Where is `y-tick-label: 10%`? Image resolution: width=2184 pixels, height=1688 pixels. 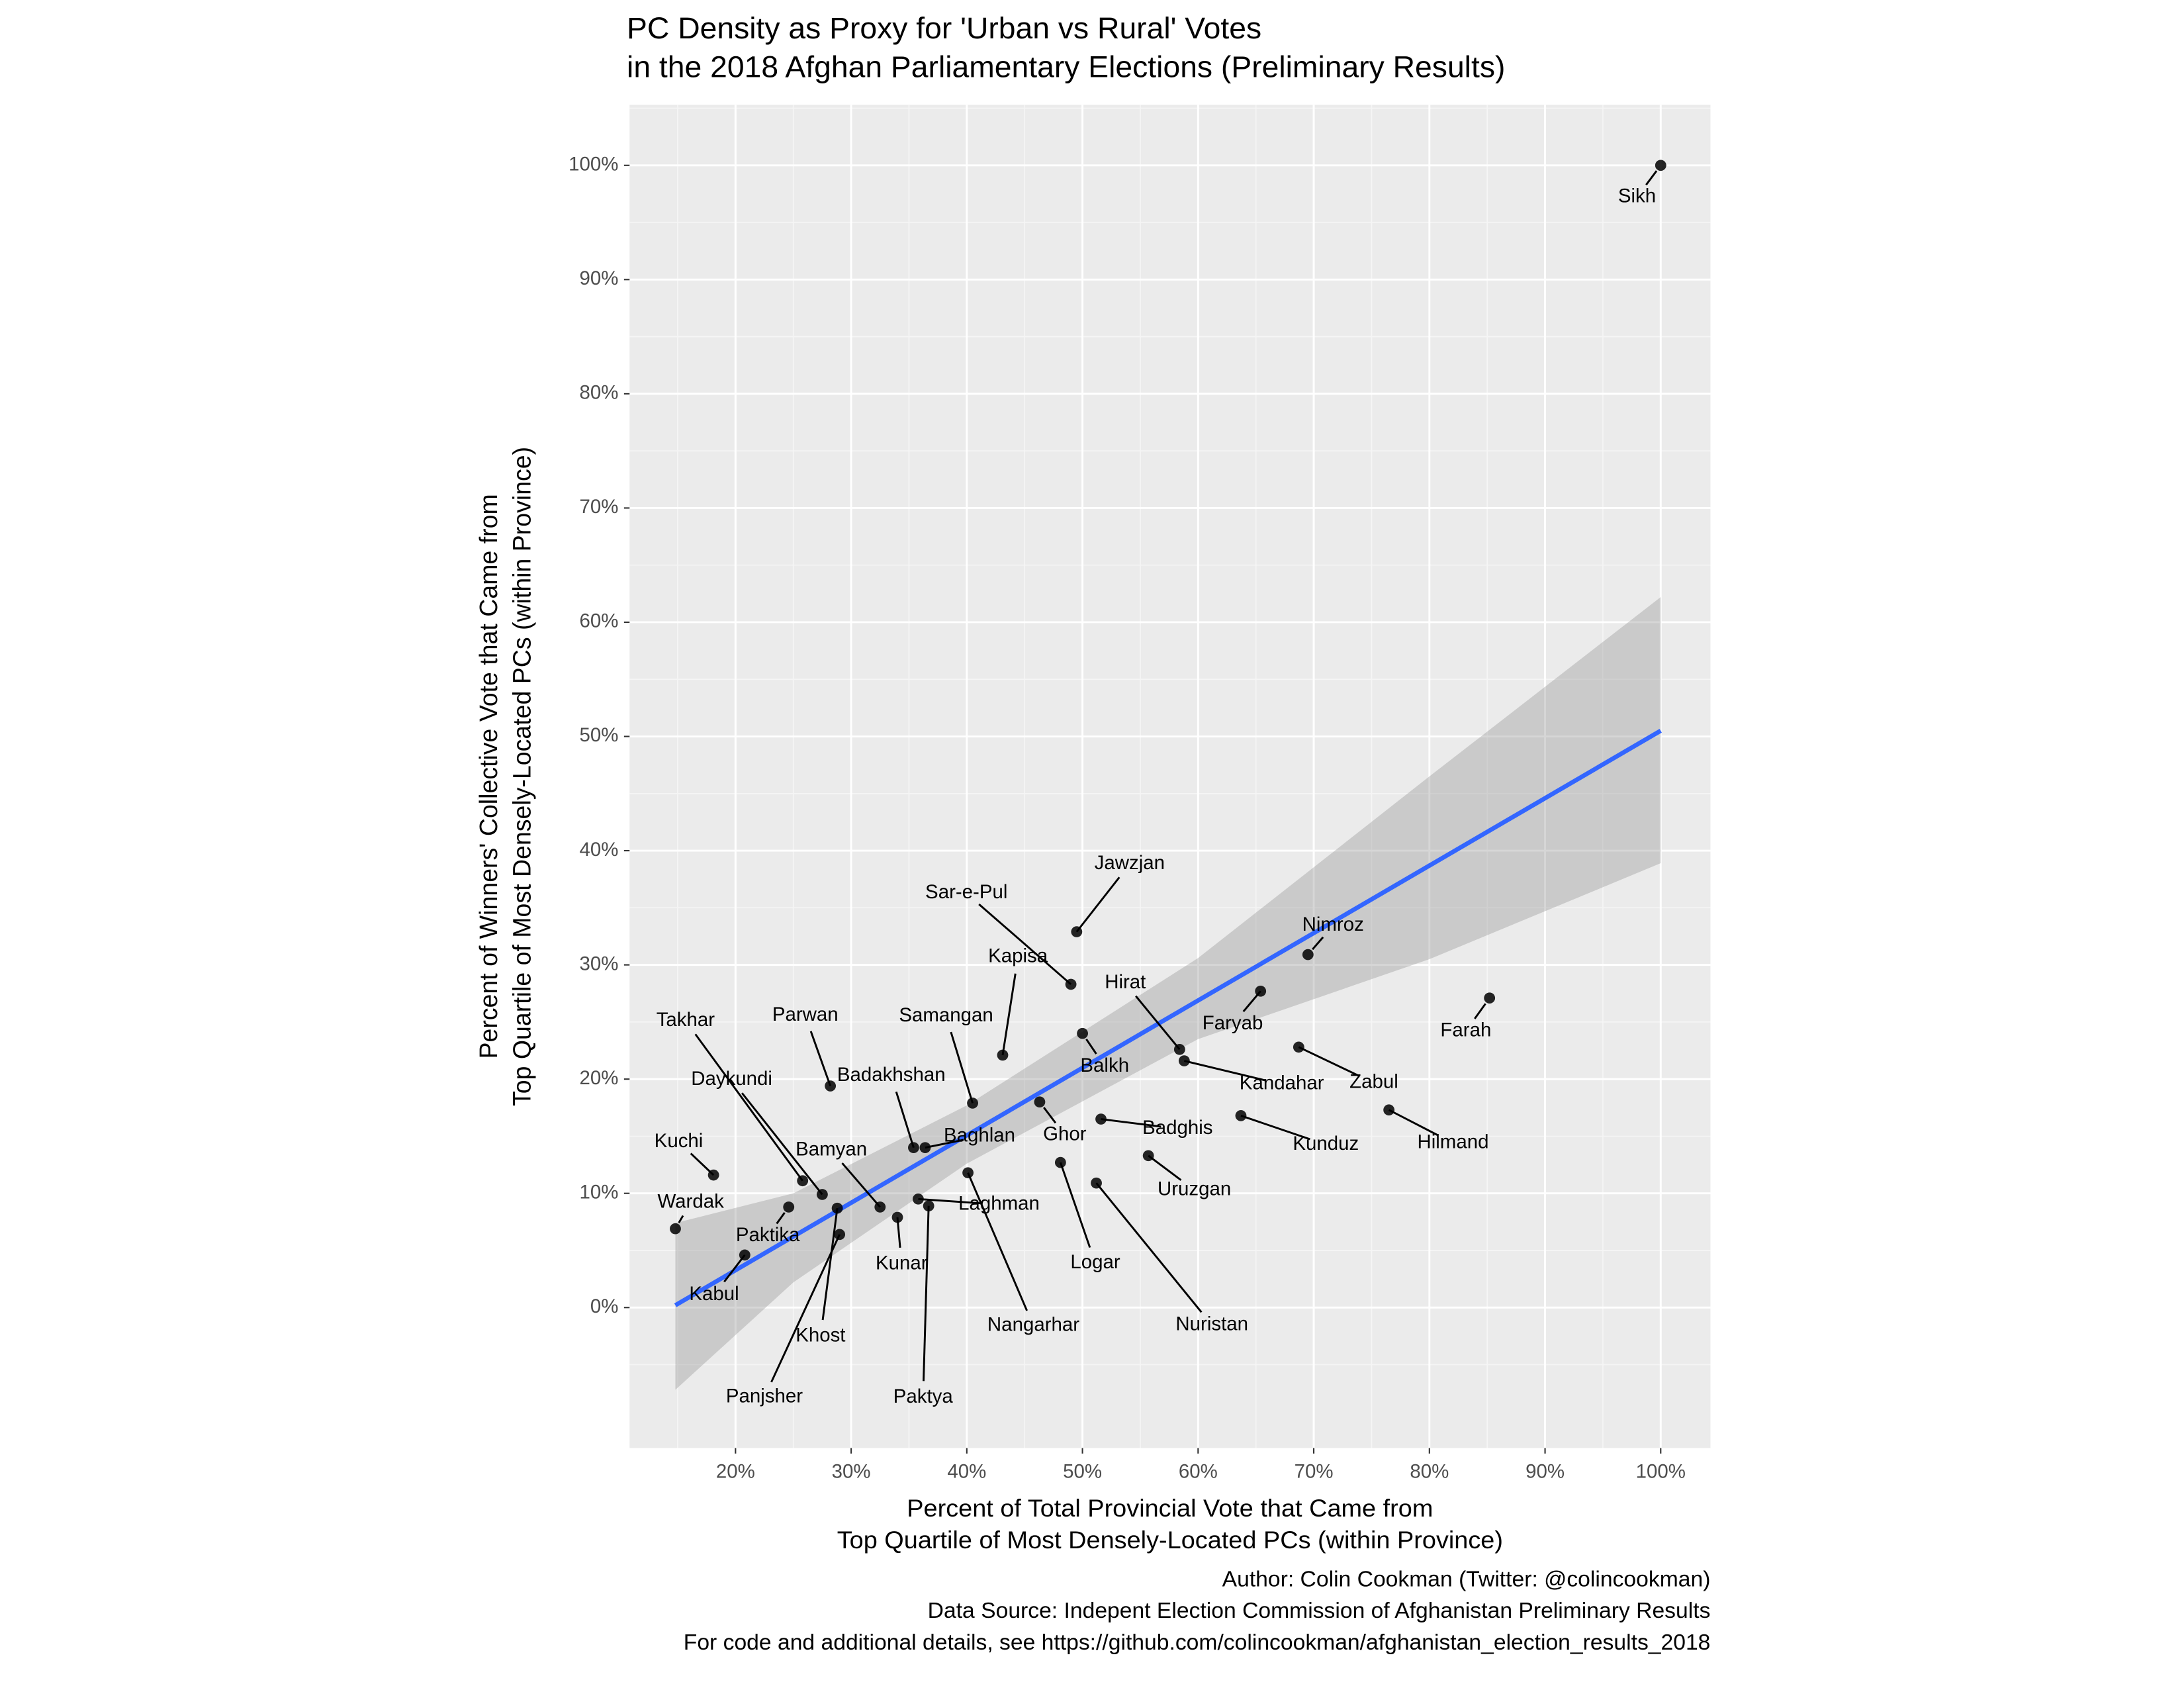
y-tick-label: 10% is located at coordinates (599, 1192).